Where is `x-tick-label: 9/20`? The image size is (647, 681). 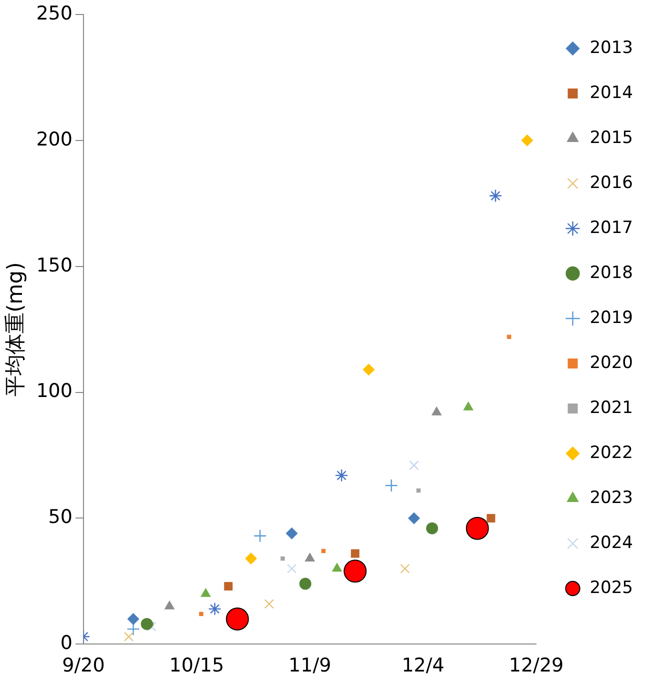
x-tick-label: 9/20 is located at coordinates (83, 665).